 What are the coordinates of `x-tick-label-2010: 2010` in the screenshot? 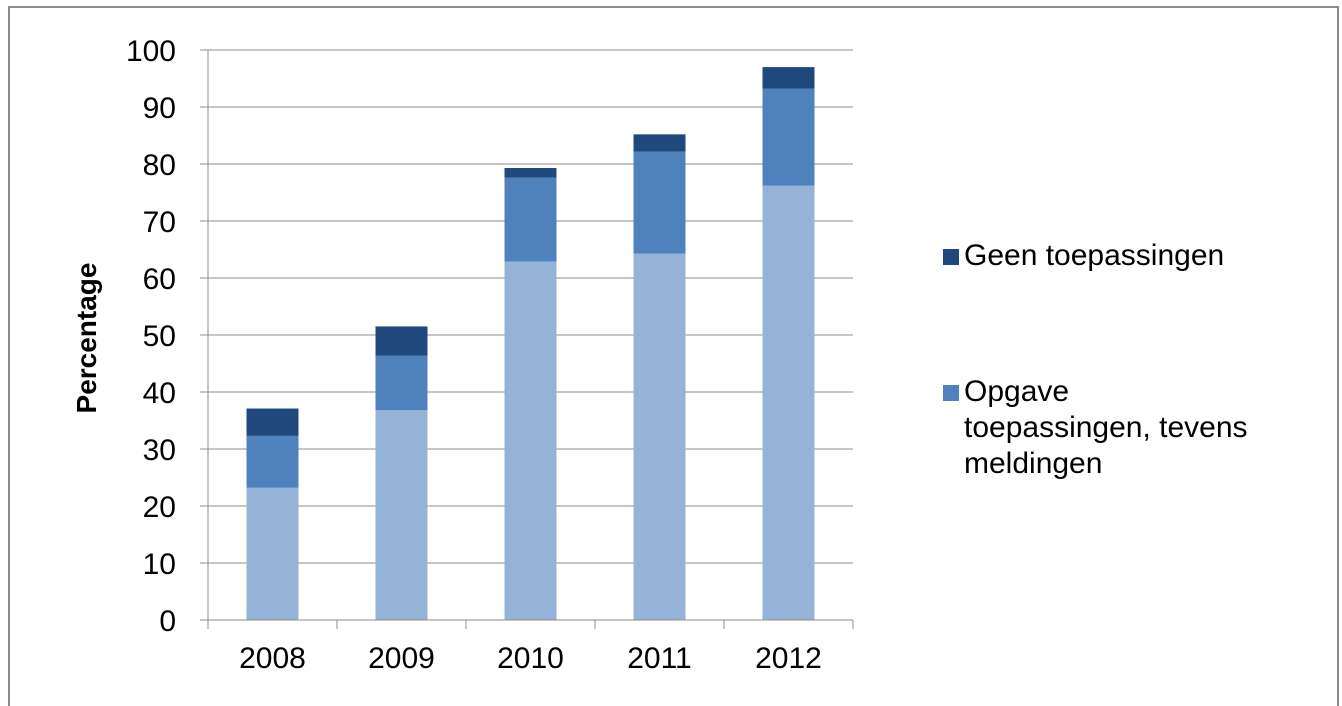 It's located at (530, 658).